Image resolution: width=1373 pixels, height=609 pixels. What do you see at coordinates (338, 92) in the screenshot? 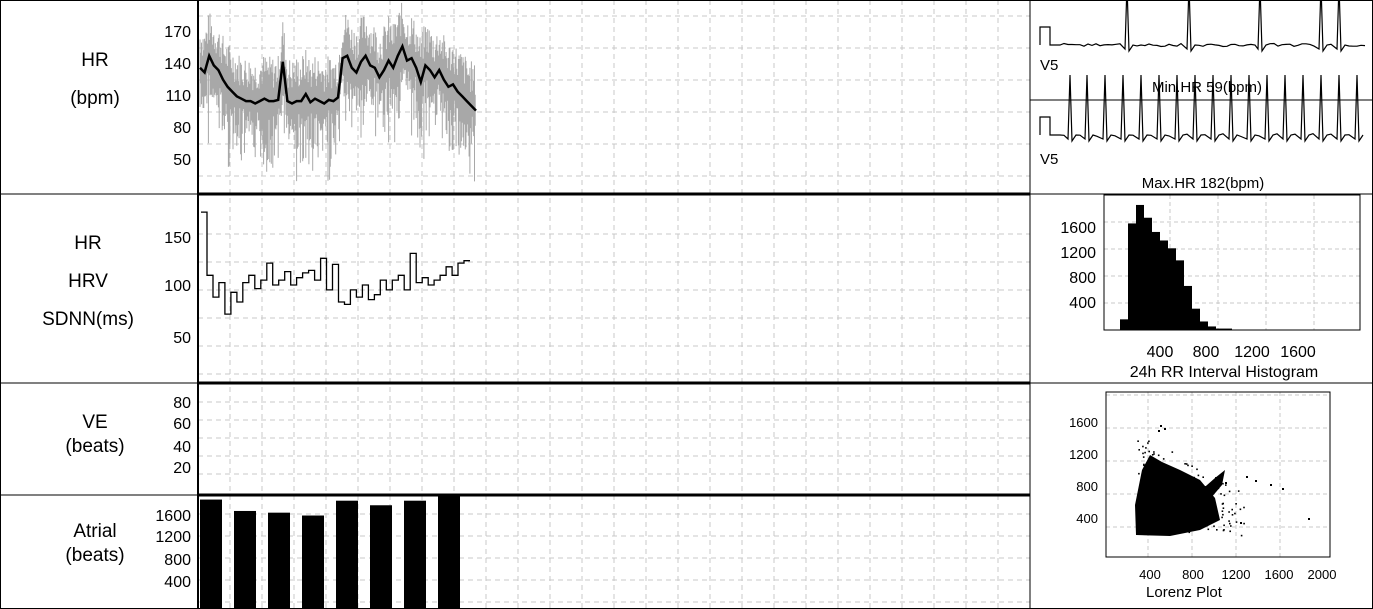
I see `hr-trend-plot` at bounding box center [338, 92].